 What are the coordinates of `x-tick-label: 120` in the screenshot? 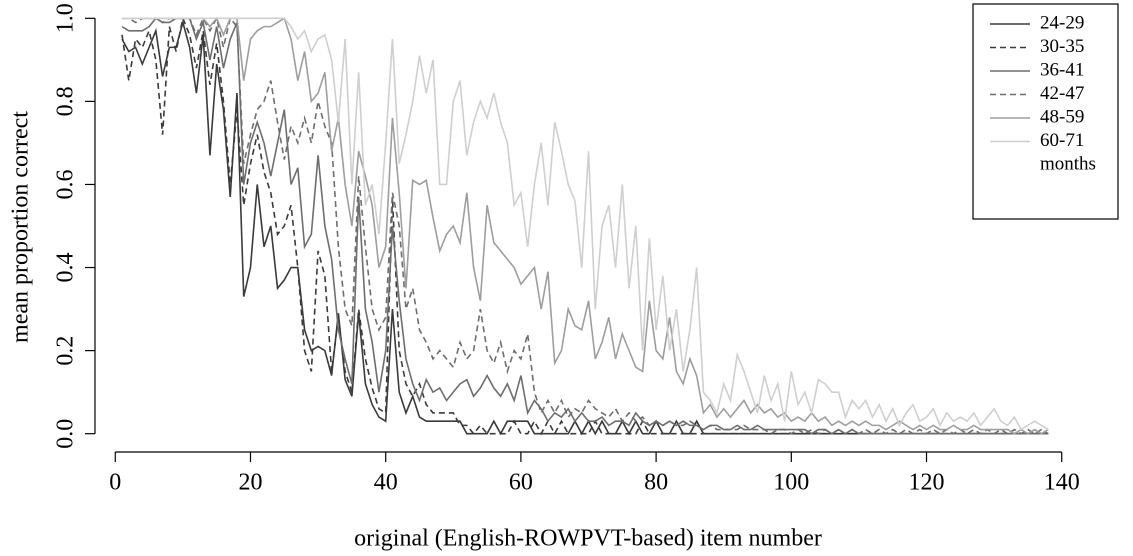 It's located at (927, 483).